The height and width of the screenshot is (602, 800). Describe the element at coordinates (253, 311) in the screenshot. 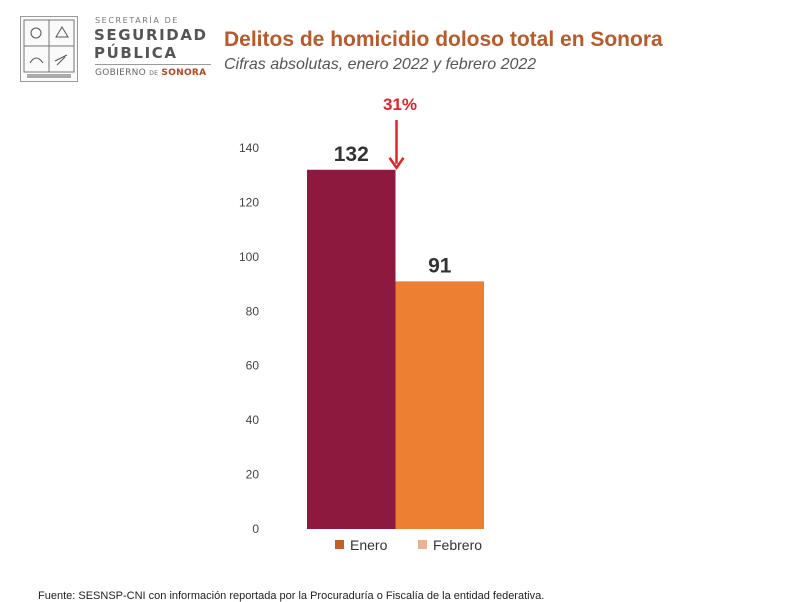

I see `y-tick-label: 80` at that location.